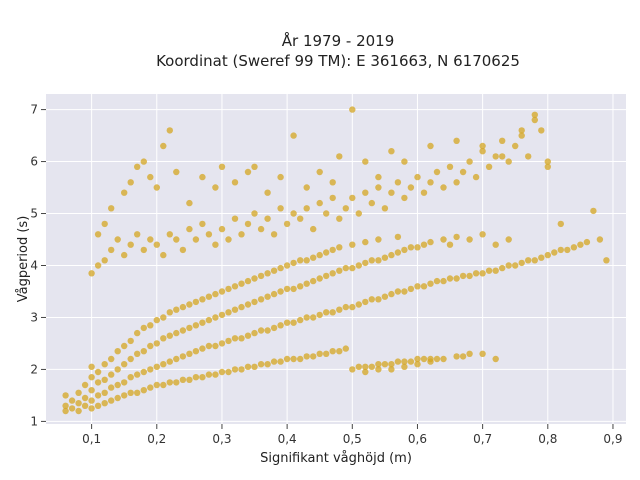 The image size is (640, 480). Describe the element at coordinates (23, 259) in the screenshot. I see `y-axis-title: Vågperiod (s)` at that location.